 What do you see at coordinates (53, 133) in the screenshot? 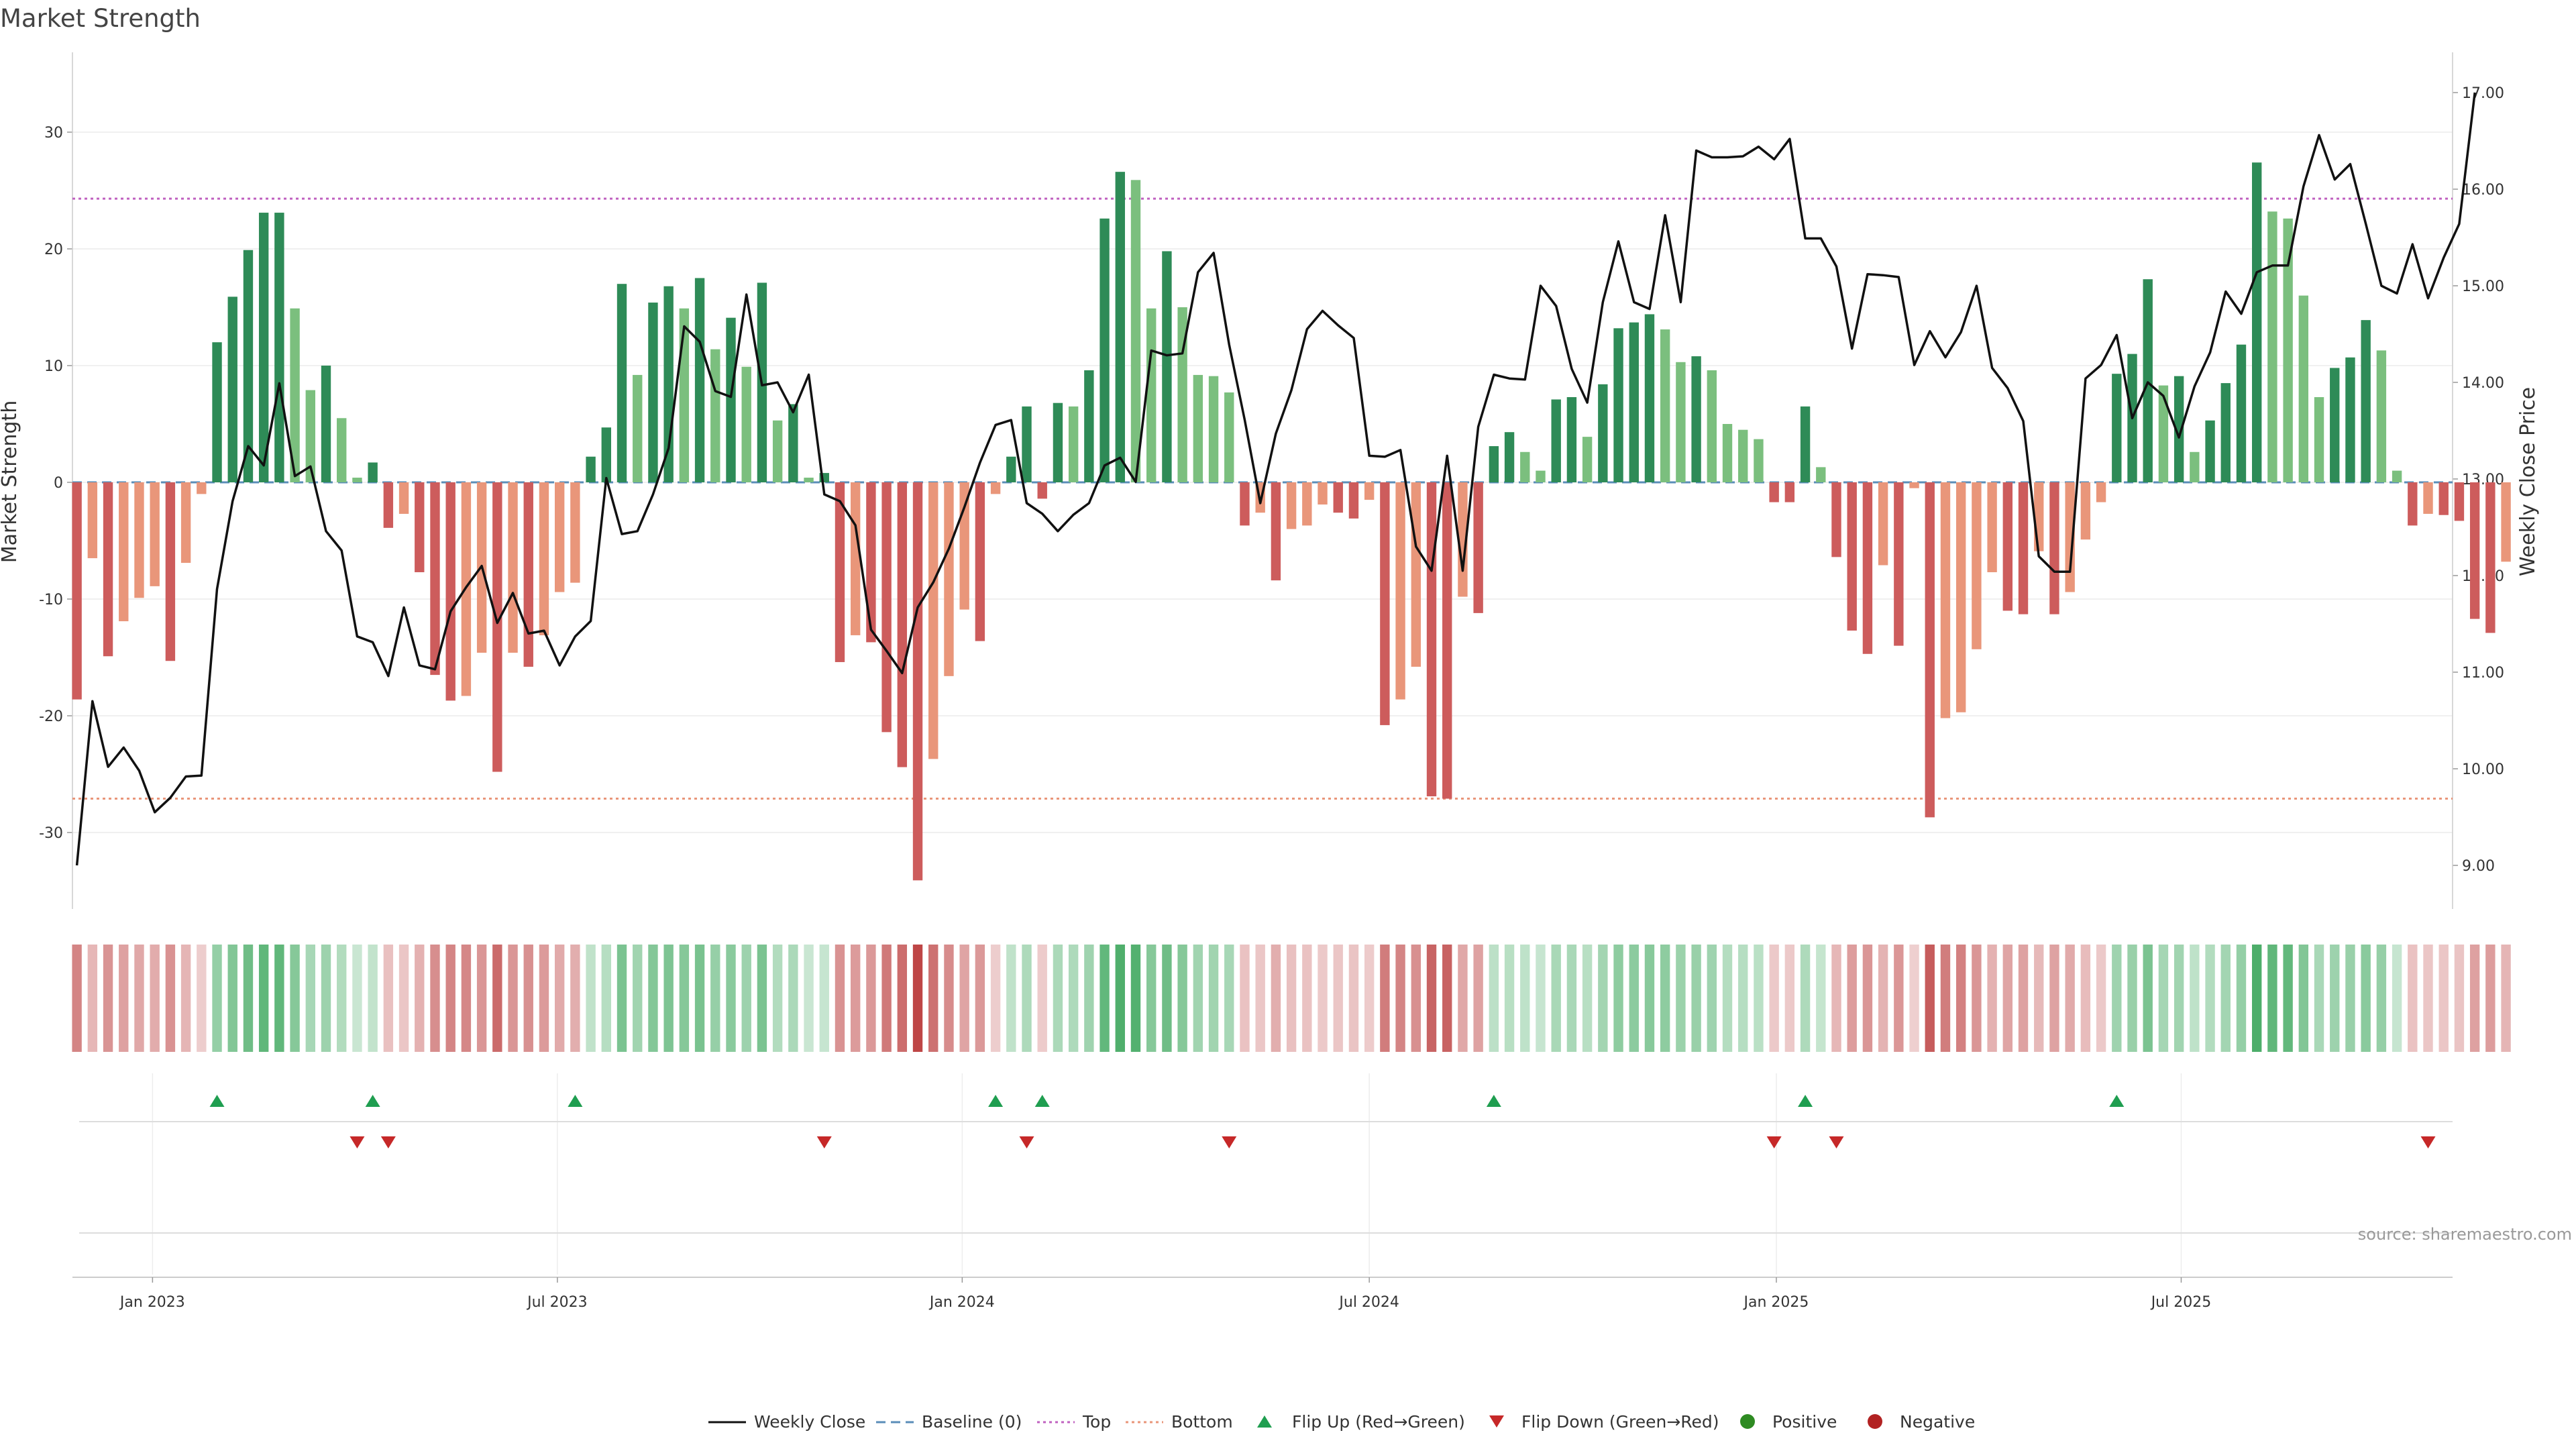
I see `y-tick-label: 30` at bounding box center [53, 133].